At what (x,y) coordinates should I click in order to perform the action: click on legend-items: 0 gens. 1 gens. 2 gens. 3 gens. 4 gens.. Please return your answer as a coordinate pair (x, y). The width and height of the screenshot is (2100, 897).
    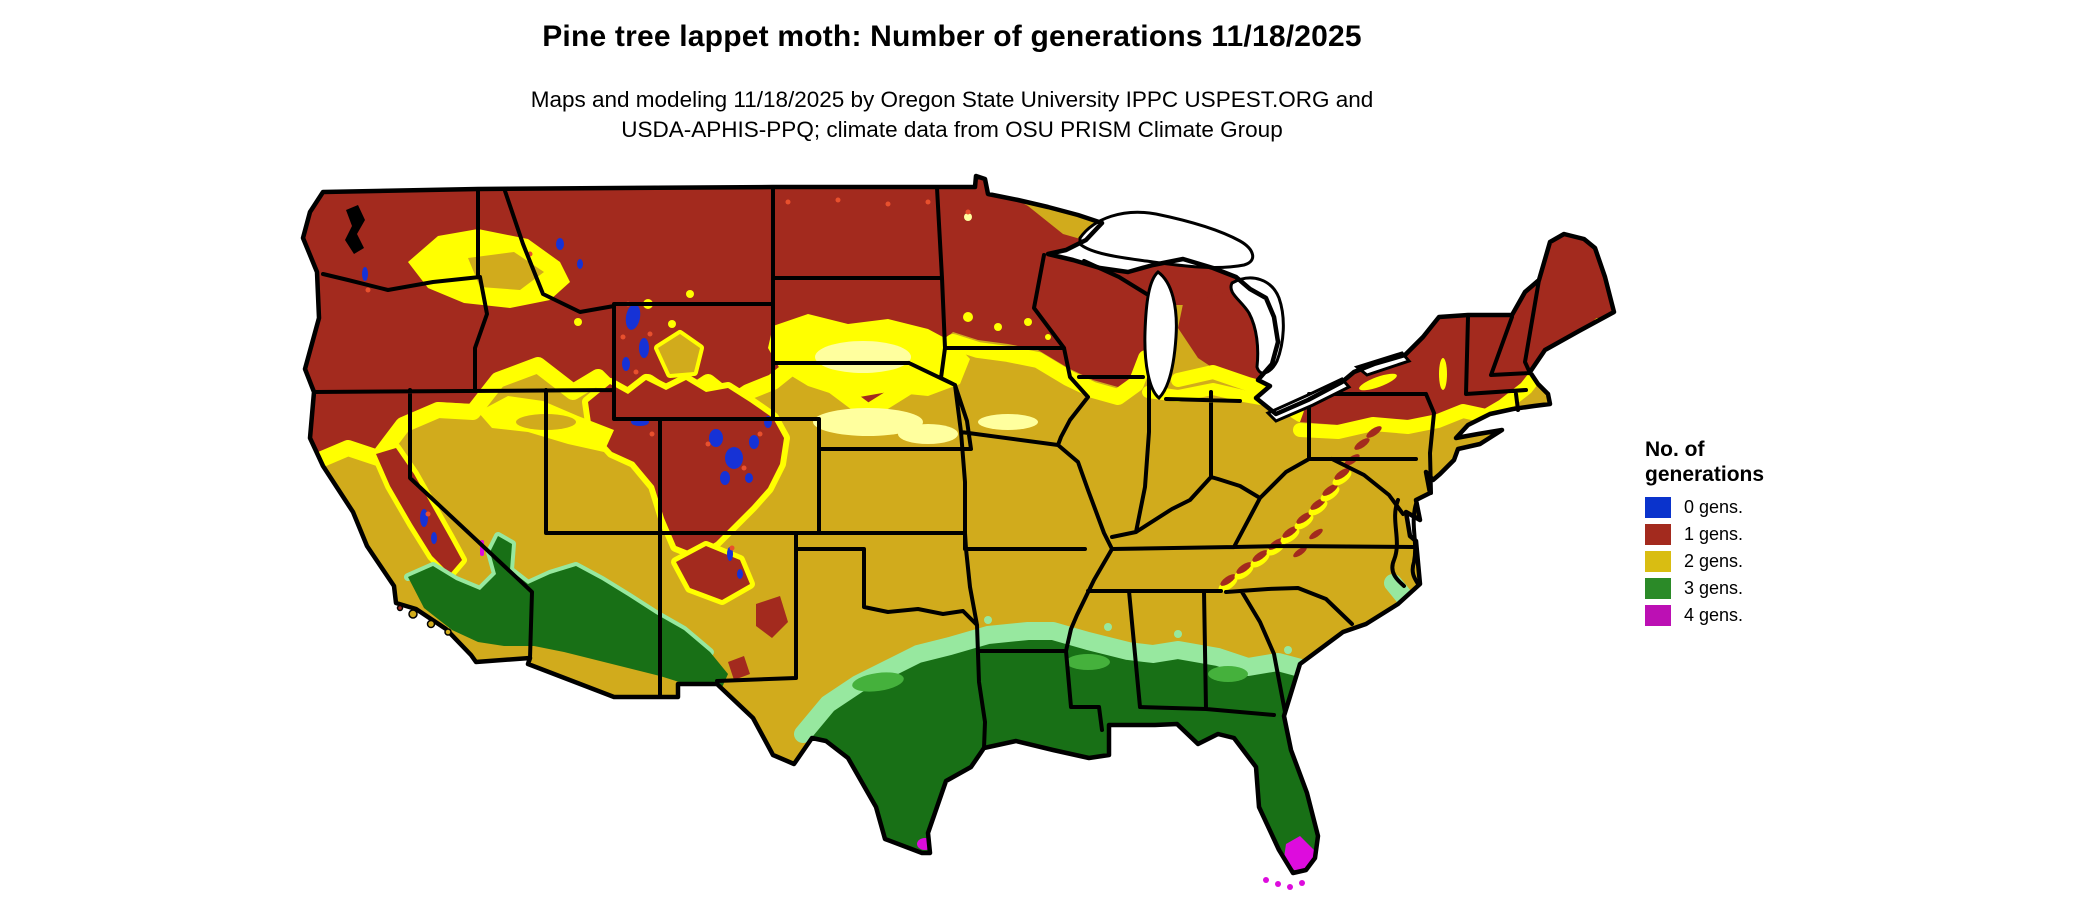
    Looking at the image, I should click on (1704, 561).